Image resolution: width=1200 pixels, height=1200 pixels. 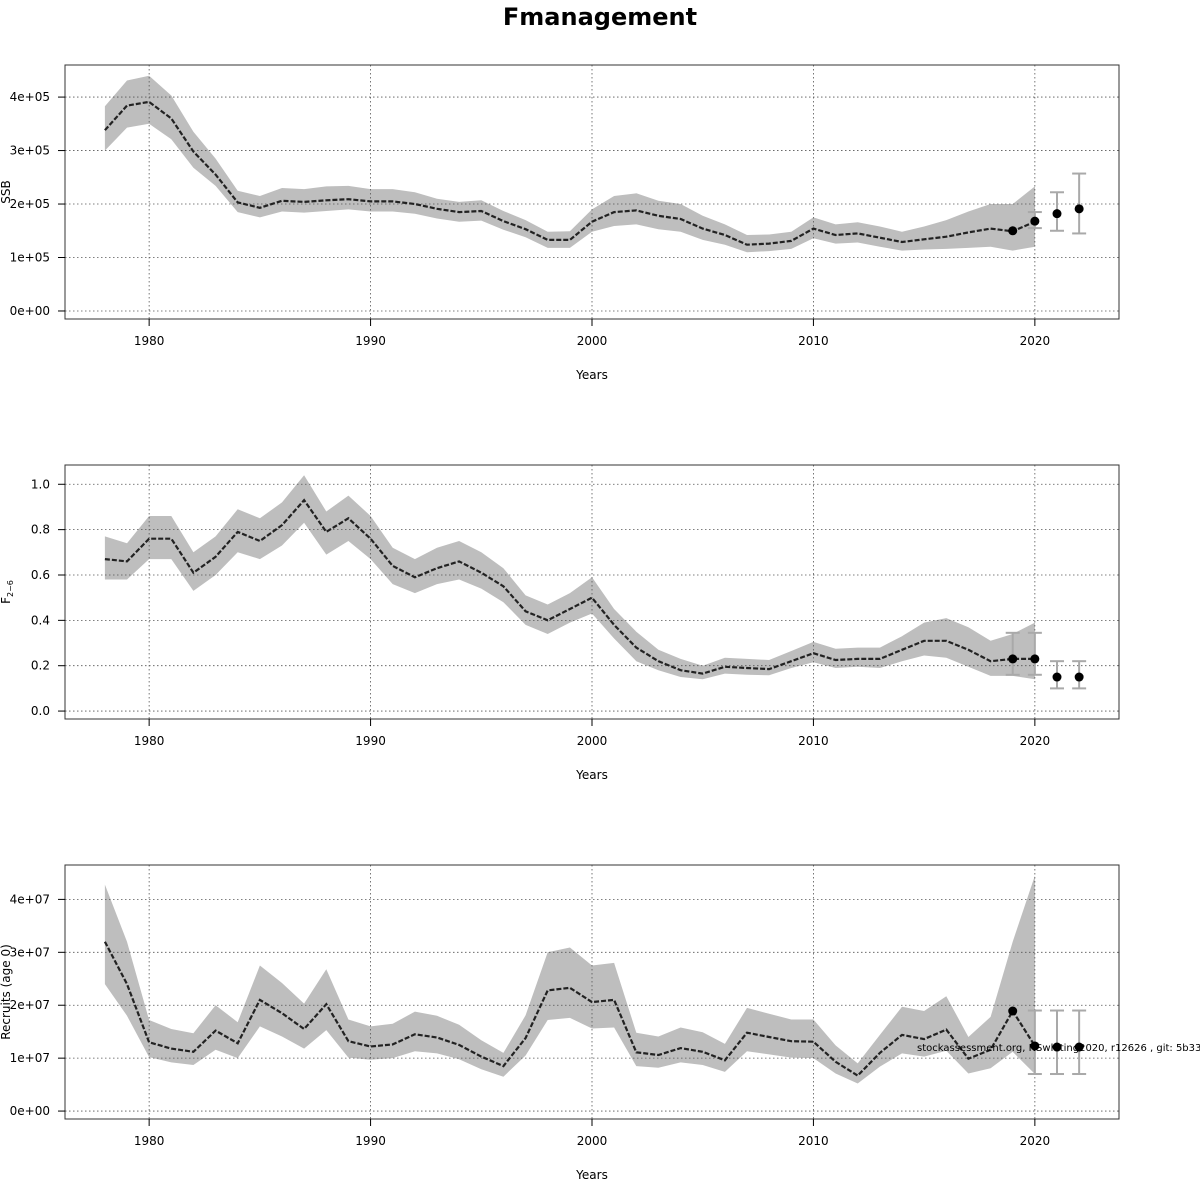 I want to click on y-axis-label: F2−6, so click(x=7, y=592).